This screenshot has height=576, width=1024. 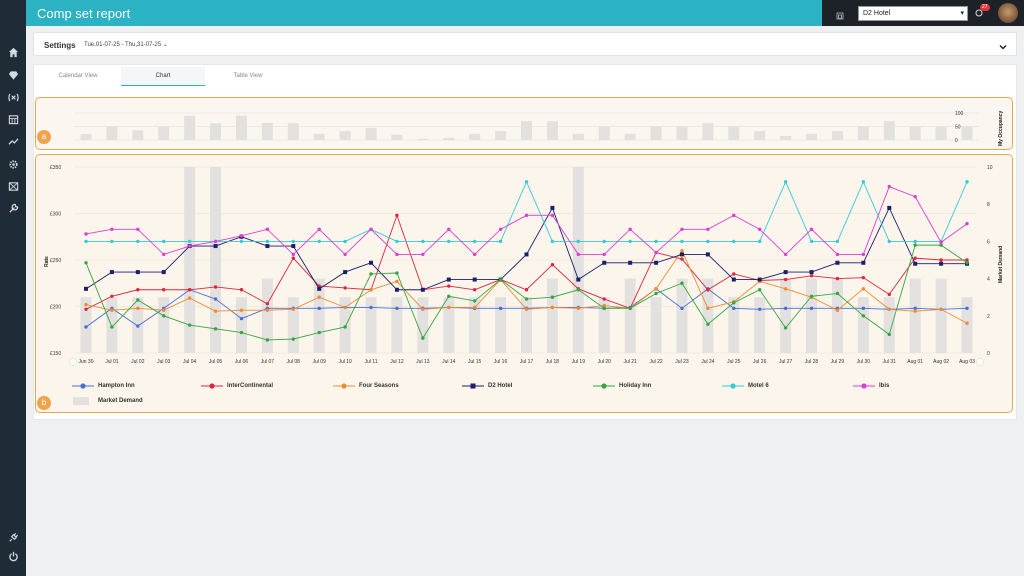 What do you see at coordinates (982, 11) in the screenshot?
I see `notification-button: 27` at bounding box center [982, 11].